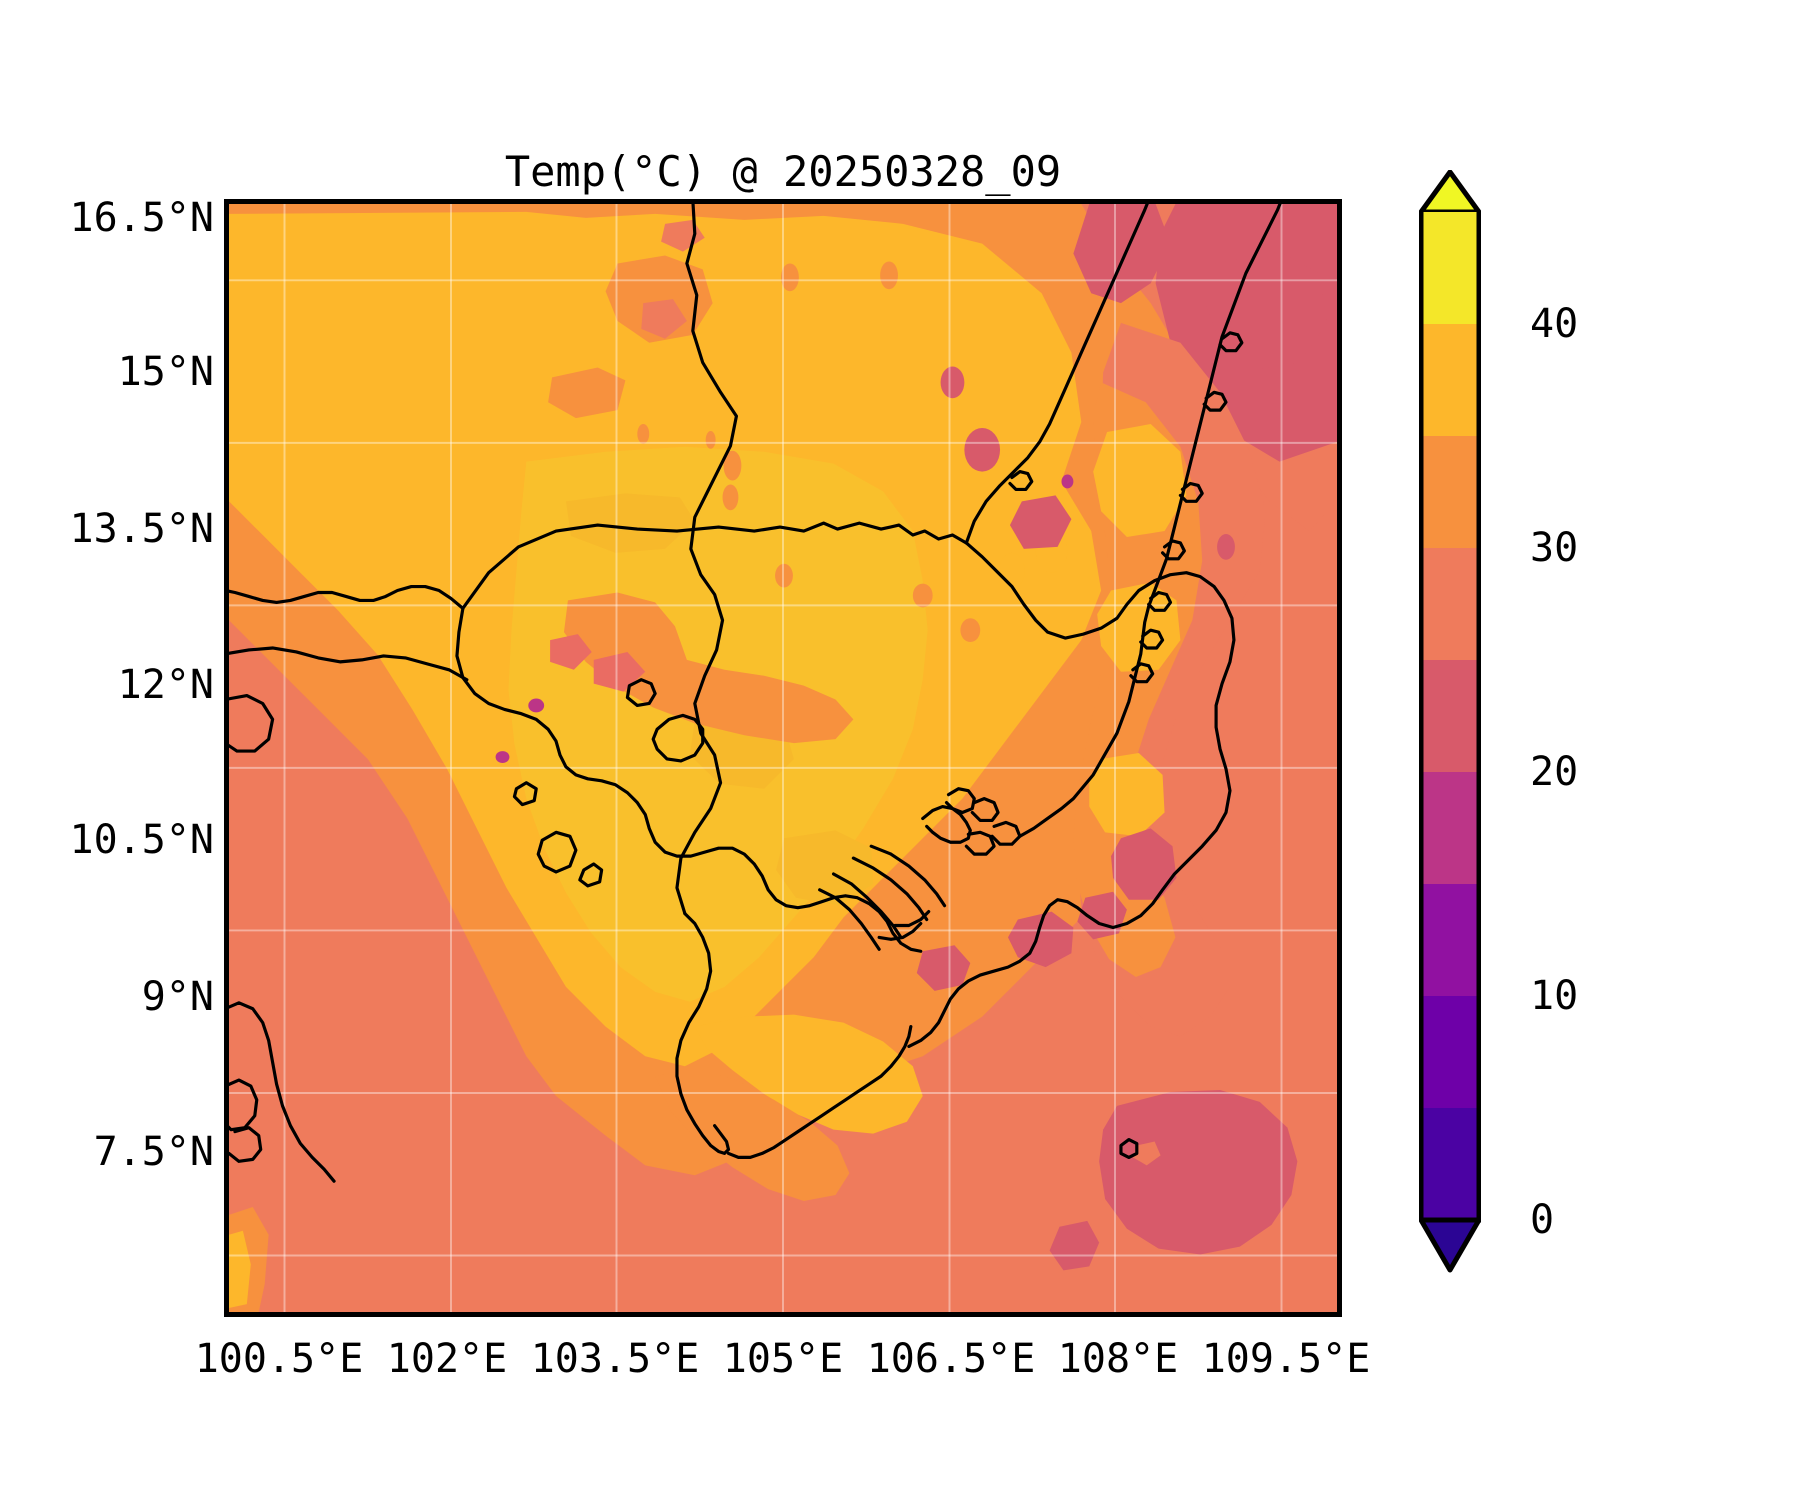 The height and width of the screenshot is (1500, 1800). I want to click on colorbar, so click(1450, 742).